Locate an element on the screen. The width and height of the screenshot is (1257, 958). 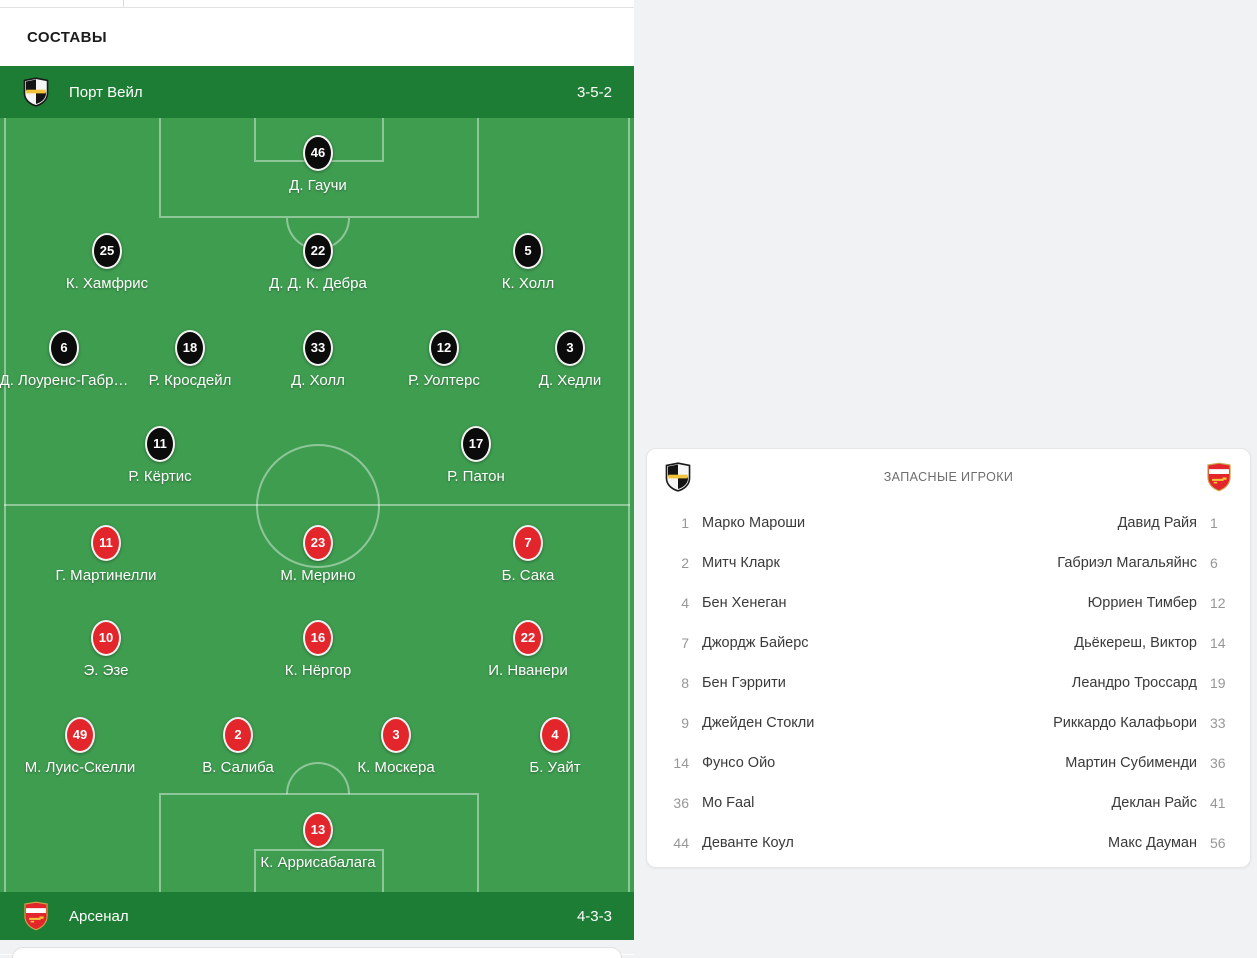
player-marker: 12 Р. Уолтерс is located at coordinates (444, 359).